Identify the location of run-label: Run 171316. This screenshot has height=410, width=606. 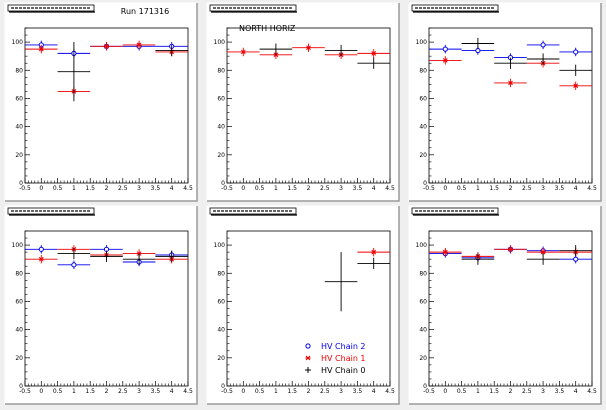
(145, 11).